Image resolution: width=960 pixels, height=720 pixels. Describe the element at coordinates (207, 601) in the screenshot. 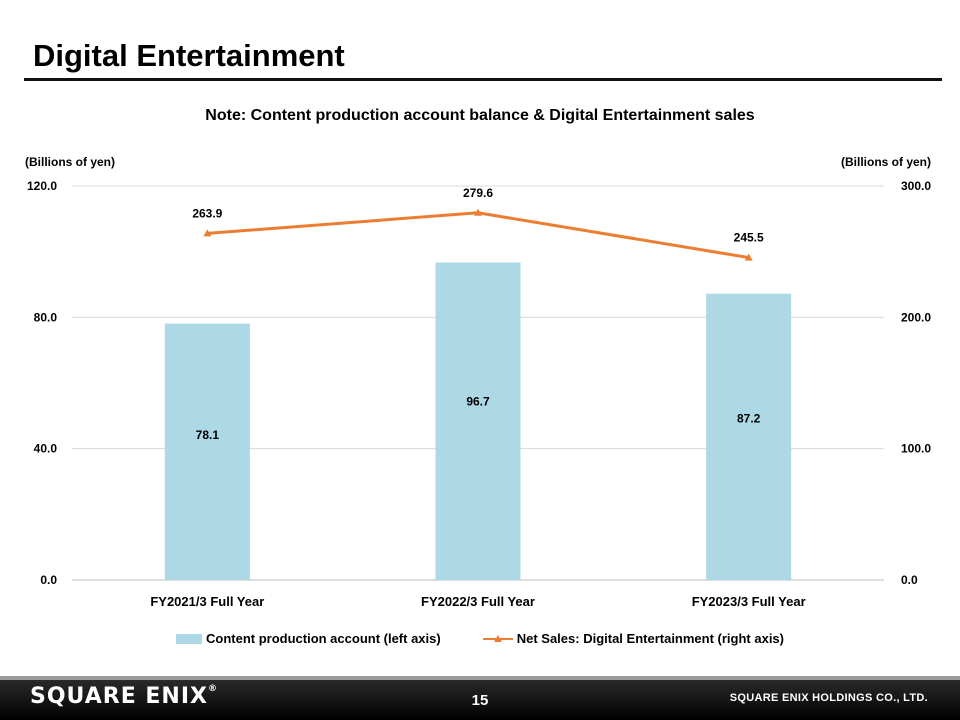

I see `category-label: FY2021/3 Full Year` at that location.